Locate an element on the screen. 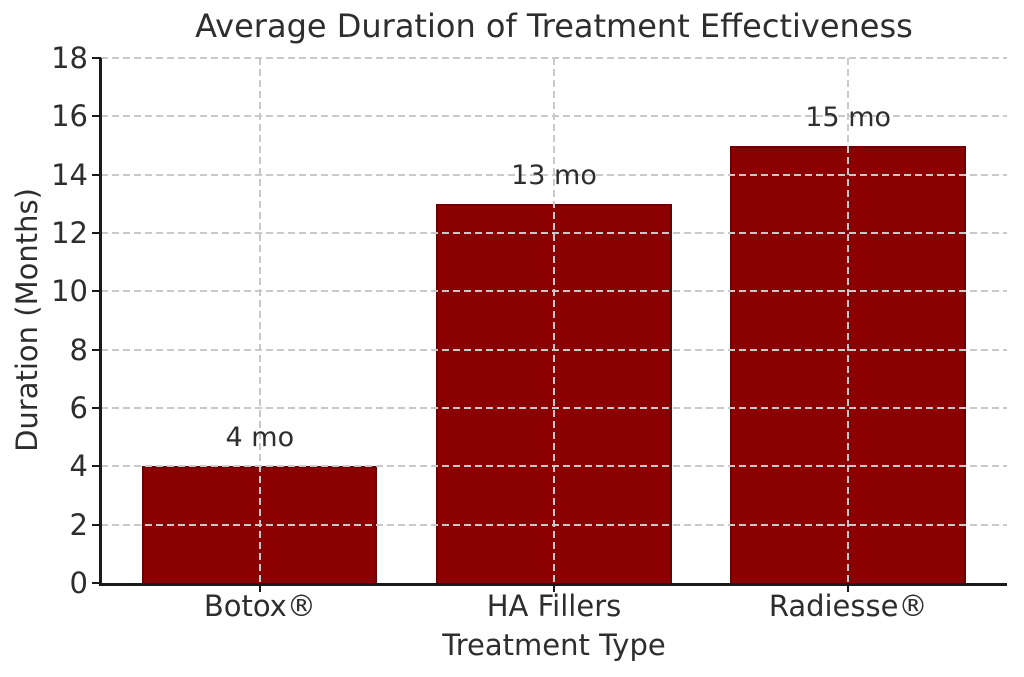 The image size is (1024, 677). y-tick-label: 16 is located at coordinates (69, 116).